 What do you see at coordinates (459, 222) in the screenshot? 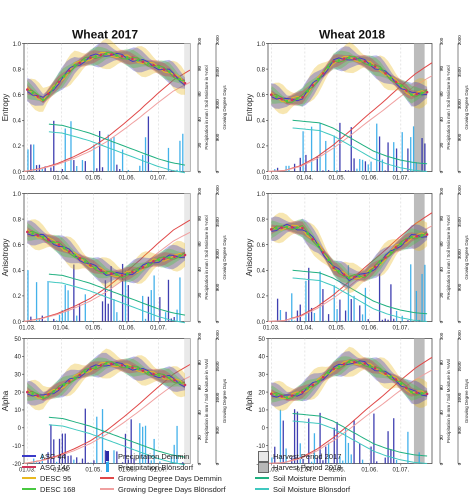
I see `gdd-tick-label: 1500` at bounding box center [459, 222].